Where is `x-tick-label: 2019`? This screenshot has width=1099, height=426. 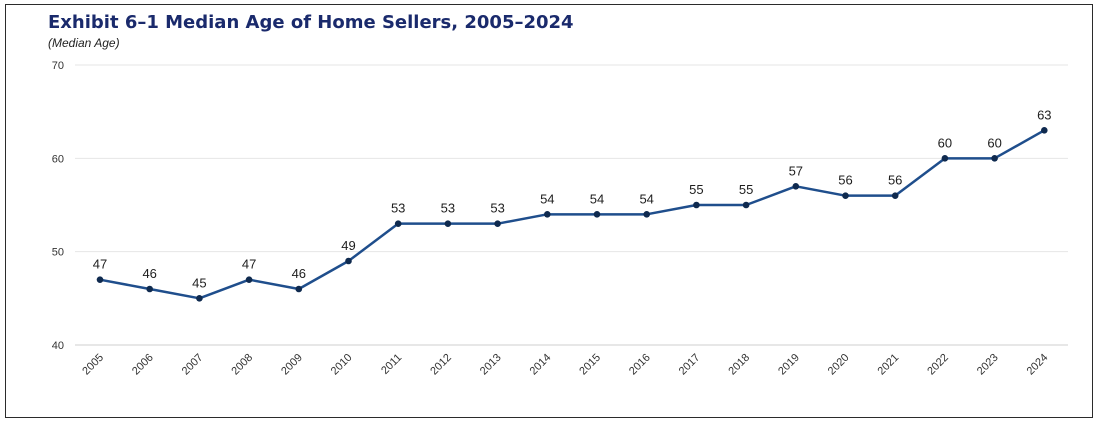
x-tick-label: 2019 is located at coordinates (789, 365).